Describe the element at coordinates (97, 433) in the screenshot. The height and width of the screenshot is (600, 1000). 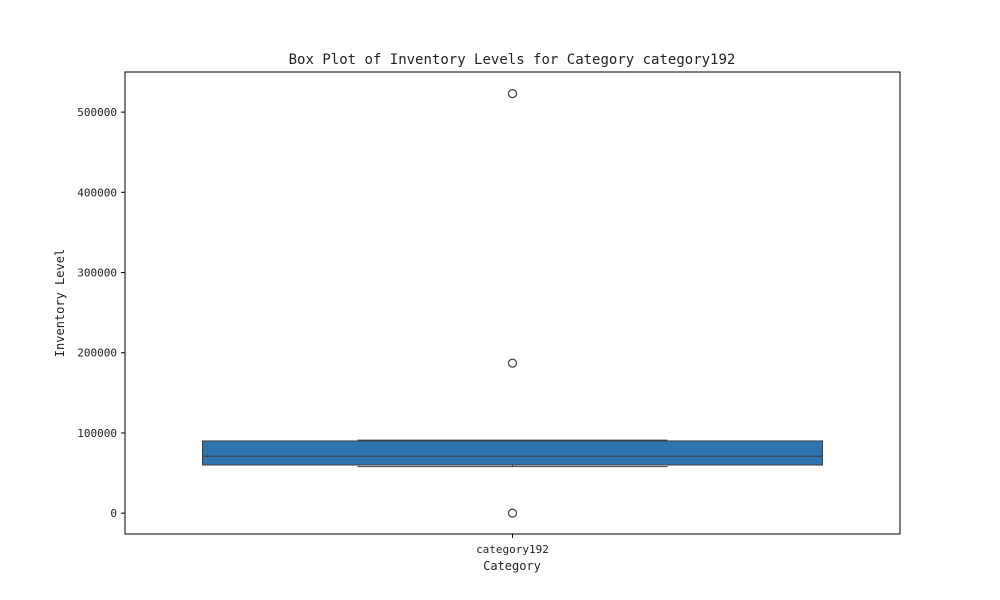
I see `y-tick-label: 100000` at that location.